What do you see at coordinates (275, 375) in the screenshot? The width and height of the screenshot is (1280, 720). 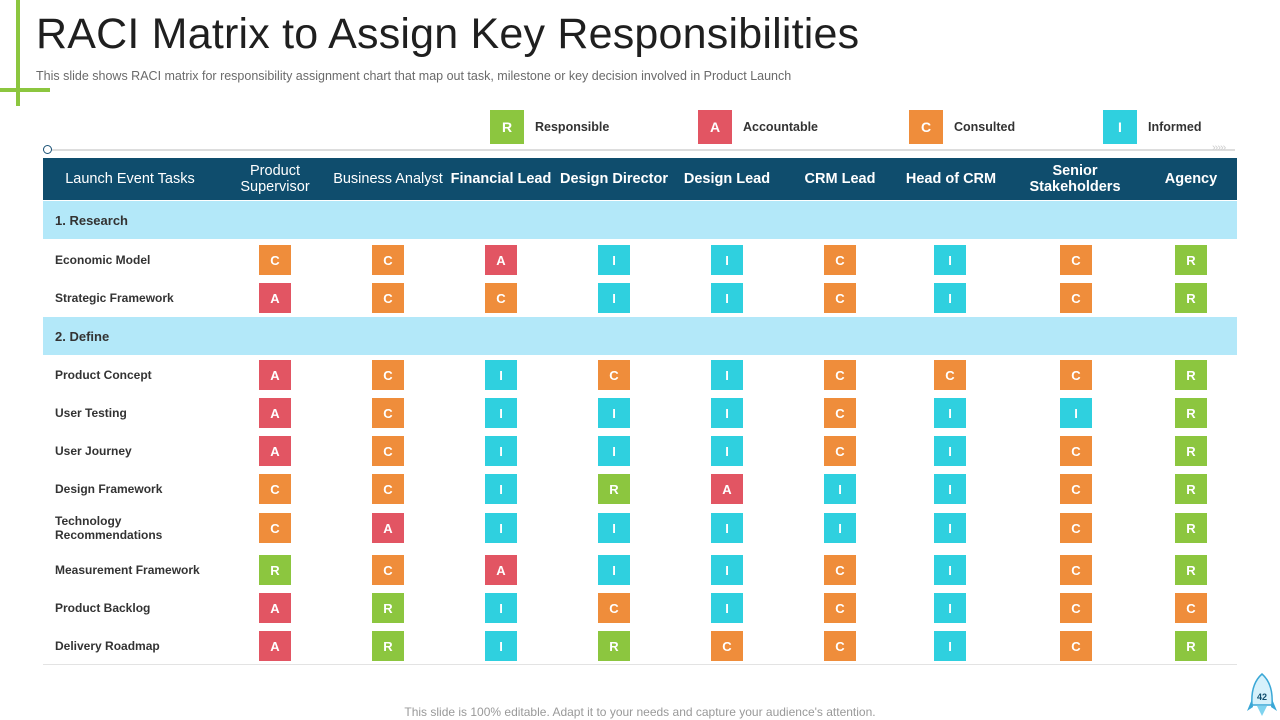 I see `raci-cell-product-concept-product-supervisor: A` at bounding box center [275, 375].